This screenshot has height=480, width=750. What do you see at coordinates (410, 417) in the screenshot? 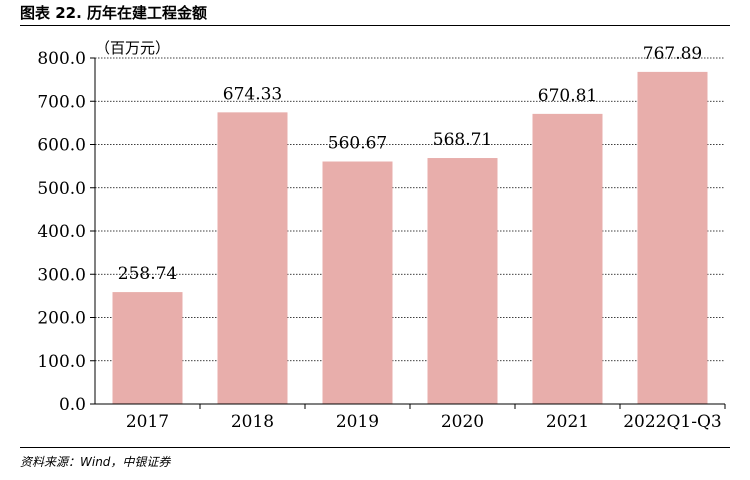
I see `x-axis: 2017 2018 2019 2020 2021 2022Q1-Q3` at bounding box center [410, 417].